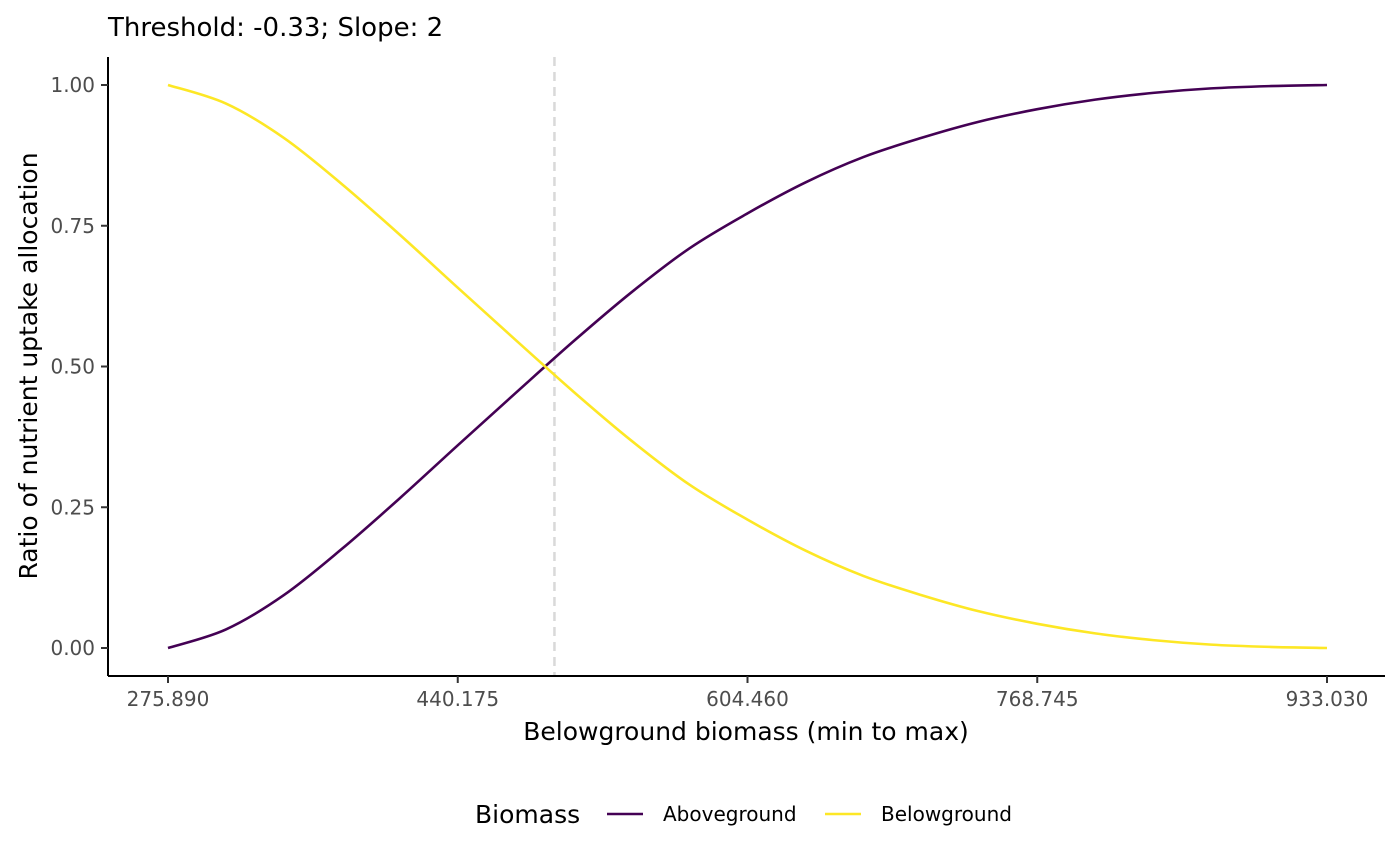 This screenshot has height=866, width=1400. I want to click on y-tick-label: 0.00, so click(72, 648).